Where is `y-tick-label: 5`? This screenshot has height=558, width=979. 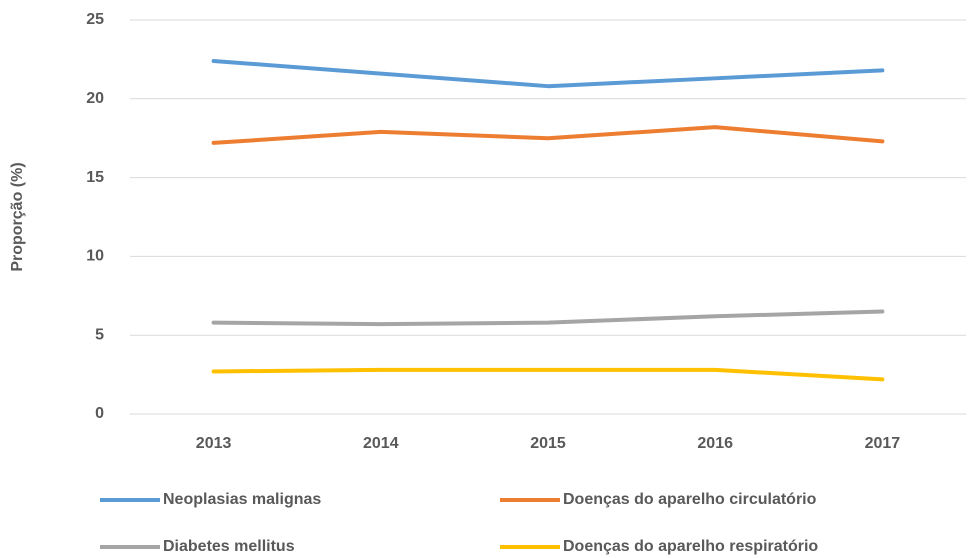
y-tick-label: 5 is located at coordinates (99, 334).